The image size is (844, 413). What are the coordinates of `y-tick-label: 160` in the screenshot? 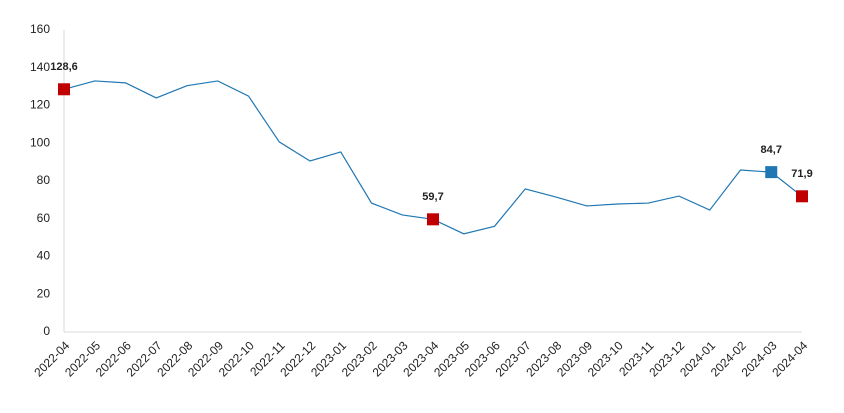 It's located at (40, 29).